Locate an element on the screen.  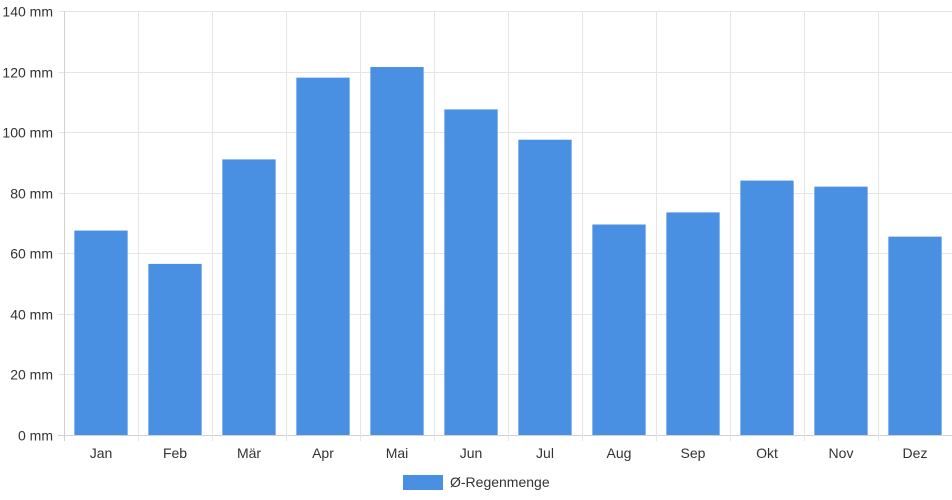
x-tick-label: Sep is located at coordinates (693, 453).